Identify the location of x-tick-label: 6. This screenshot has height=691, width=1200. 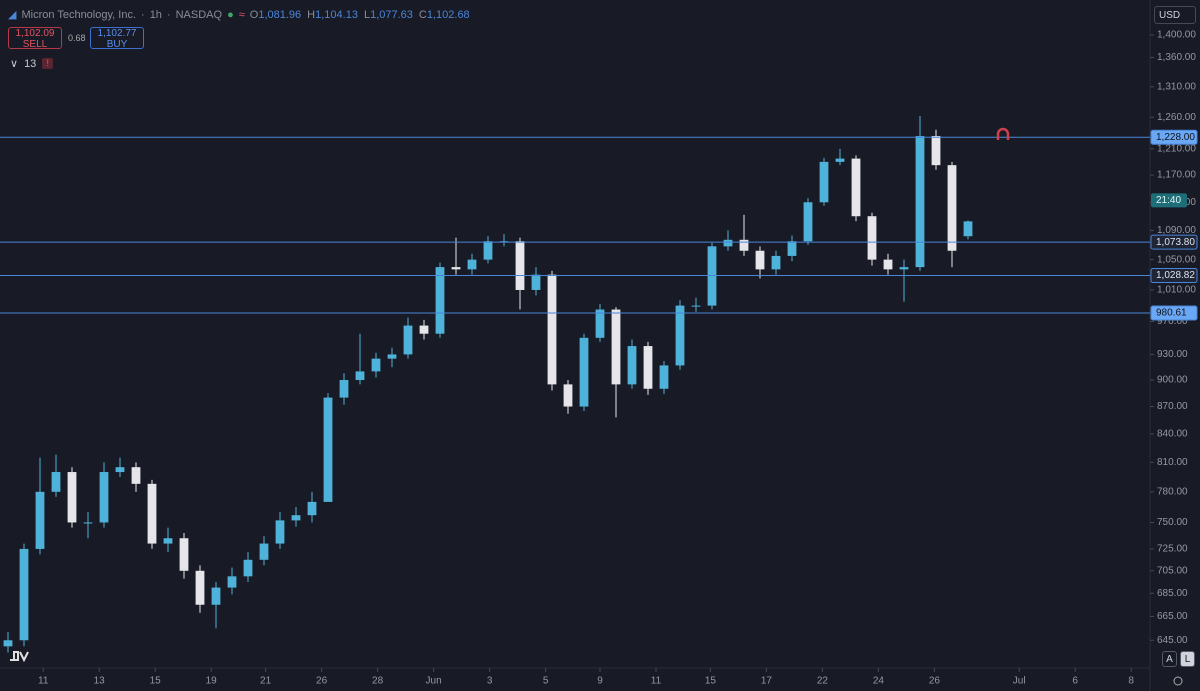
(1075, 681).